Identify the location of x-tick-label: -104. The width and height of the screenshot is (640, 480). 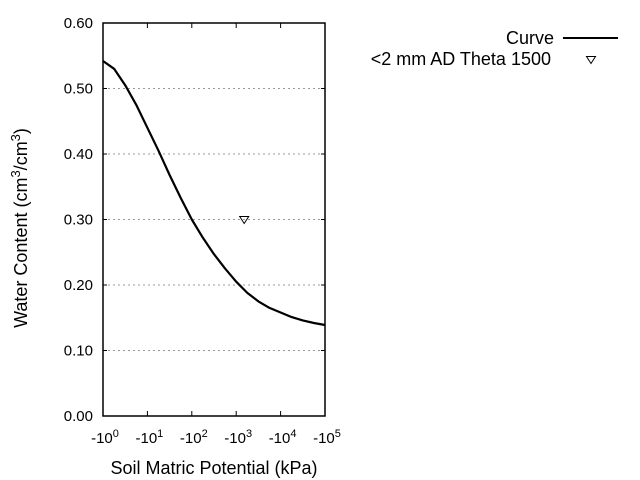
(283, 437).